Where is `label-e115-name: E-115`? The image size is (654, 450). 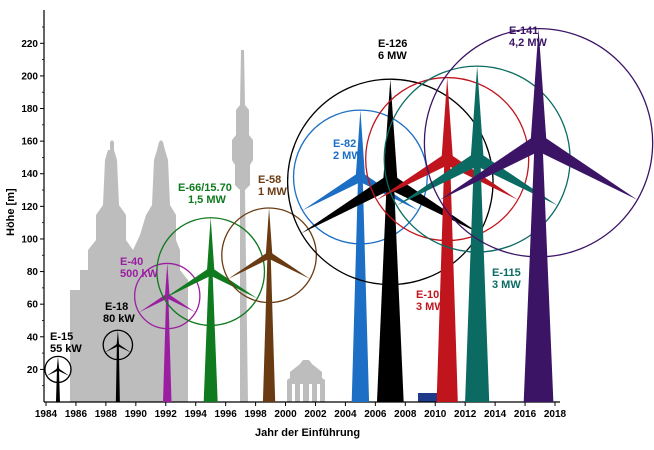
label-e115-name: E-115 is located at coordinates (506, 273).